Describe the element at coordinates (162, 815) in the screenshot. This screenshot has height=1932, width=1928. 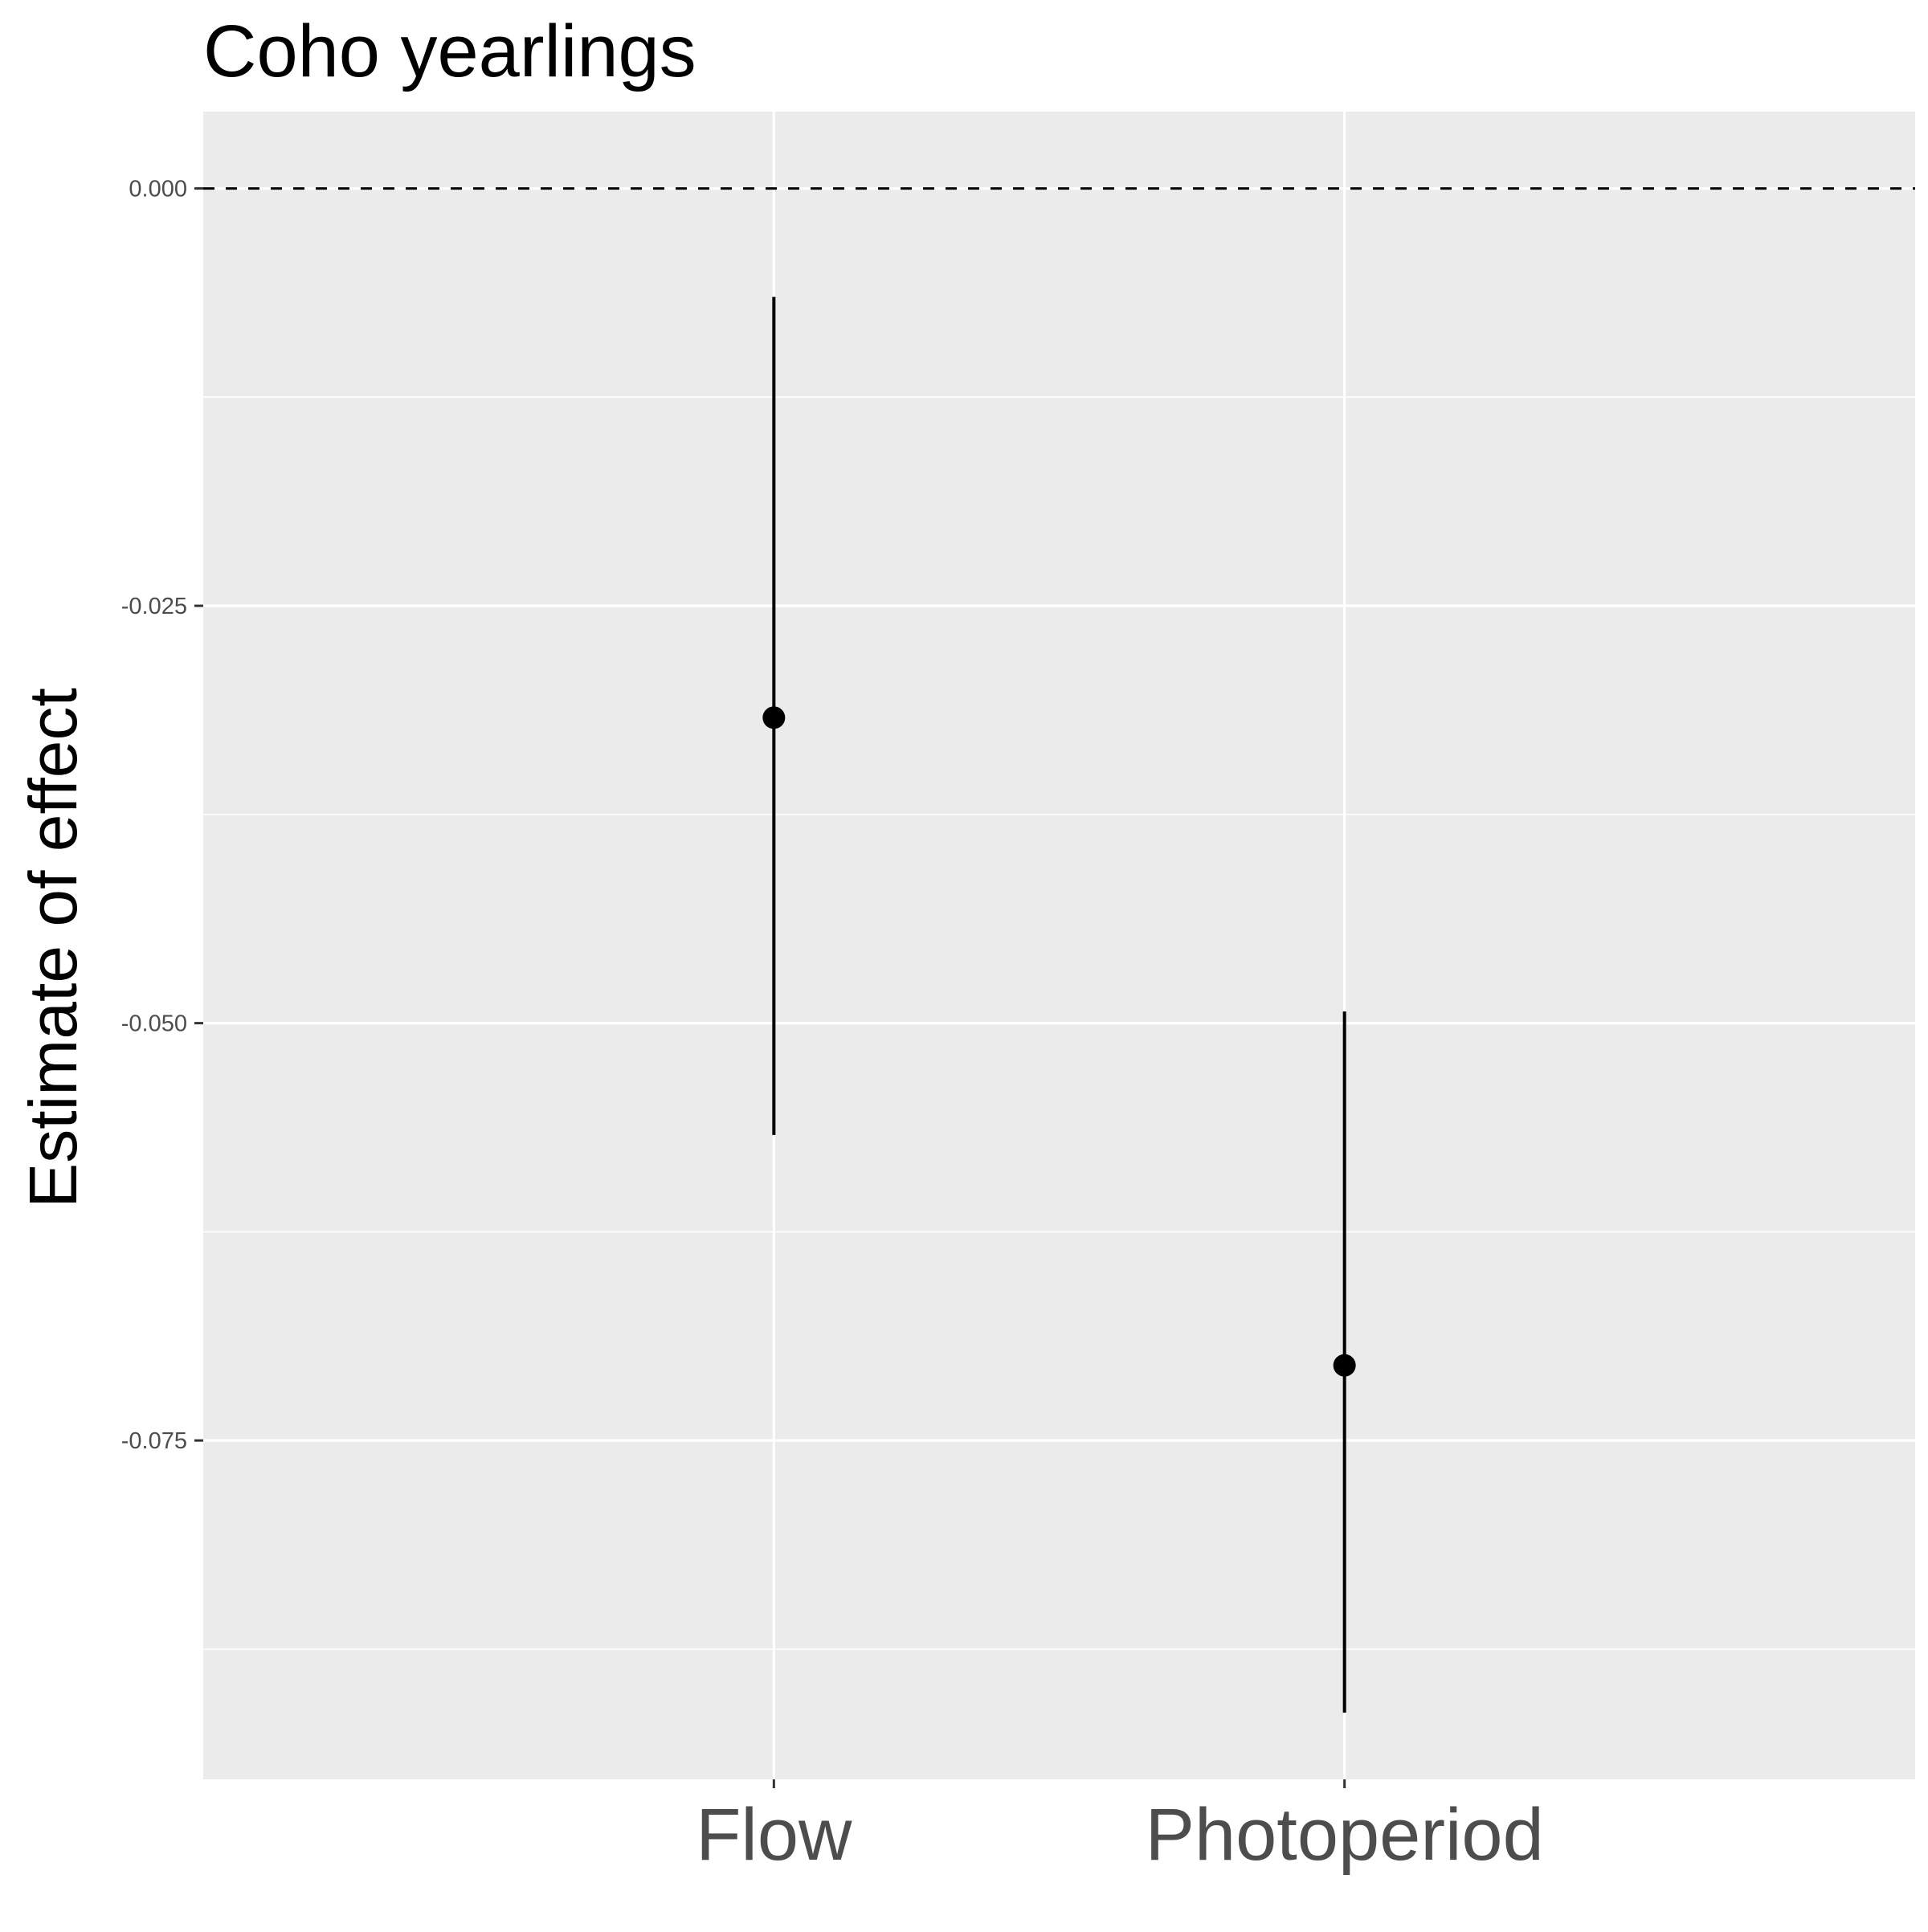
I see `y-axis: 0.000 -0.025 -0.050 -0.075` at that location.